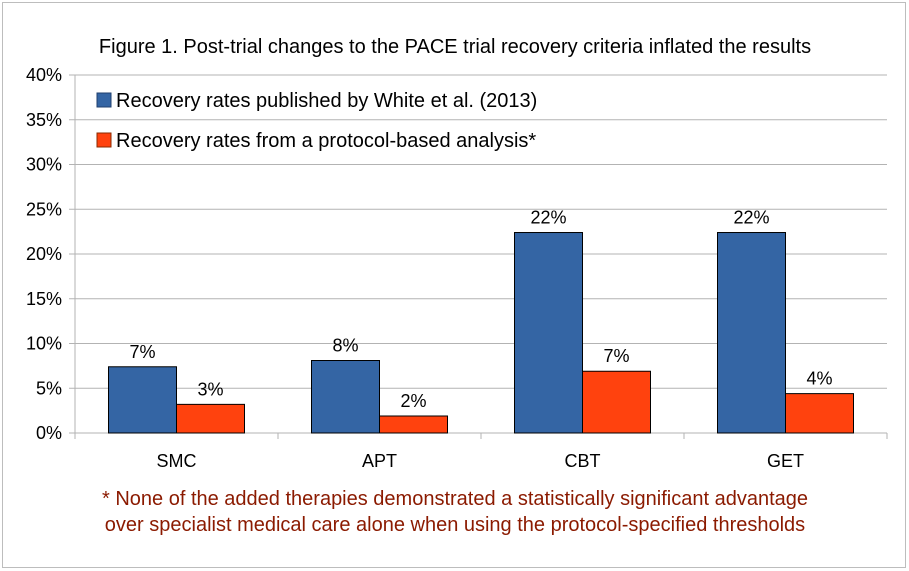  I want to click on x-tick-label: CBT, so click(583, 461).